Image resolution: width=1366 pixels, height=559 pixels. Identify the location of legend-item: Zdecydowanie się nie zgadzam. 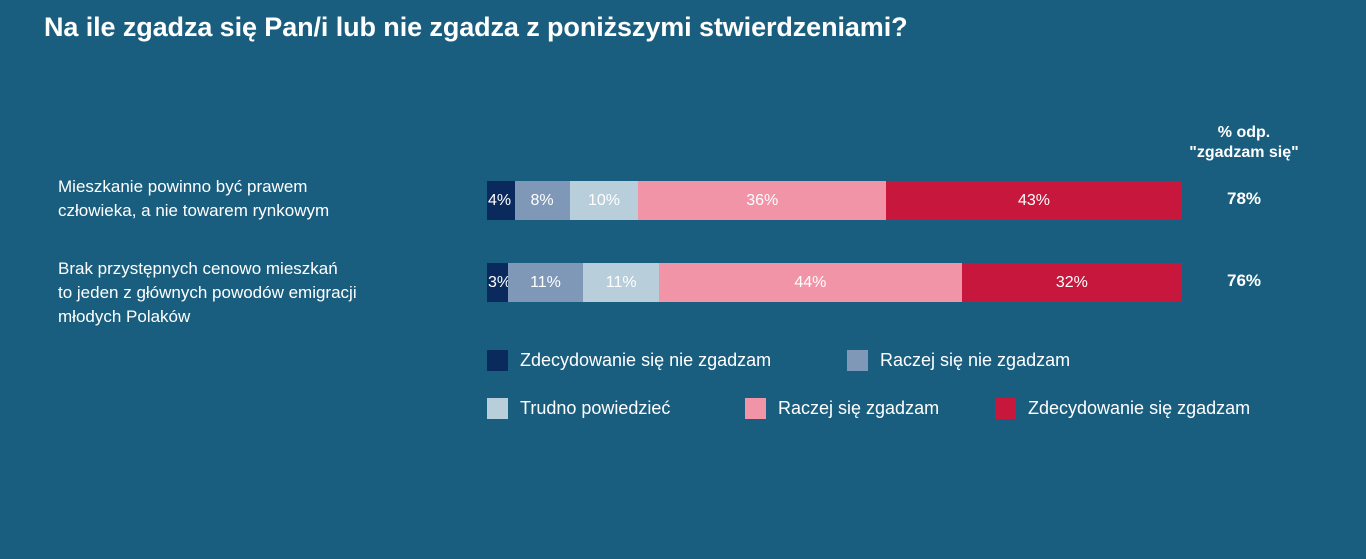
(629, 360).